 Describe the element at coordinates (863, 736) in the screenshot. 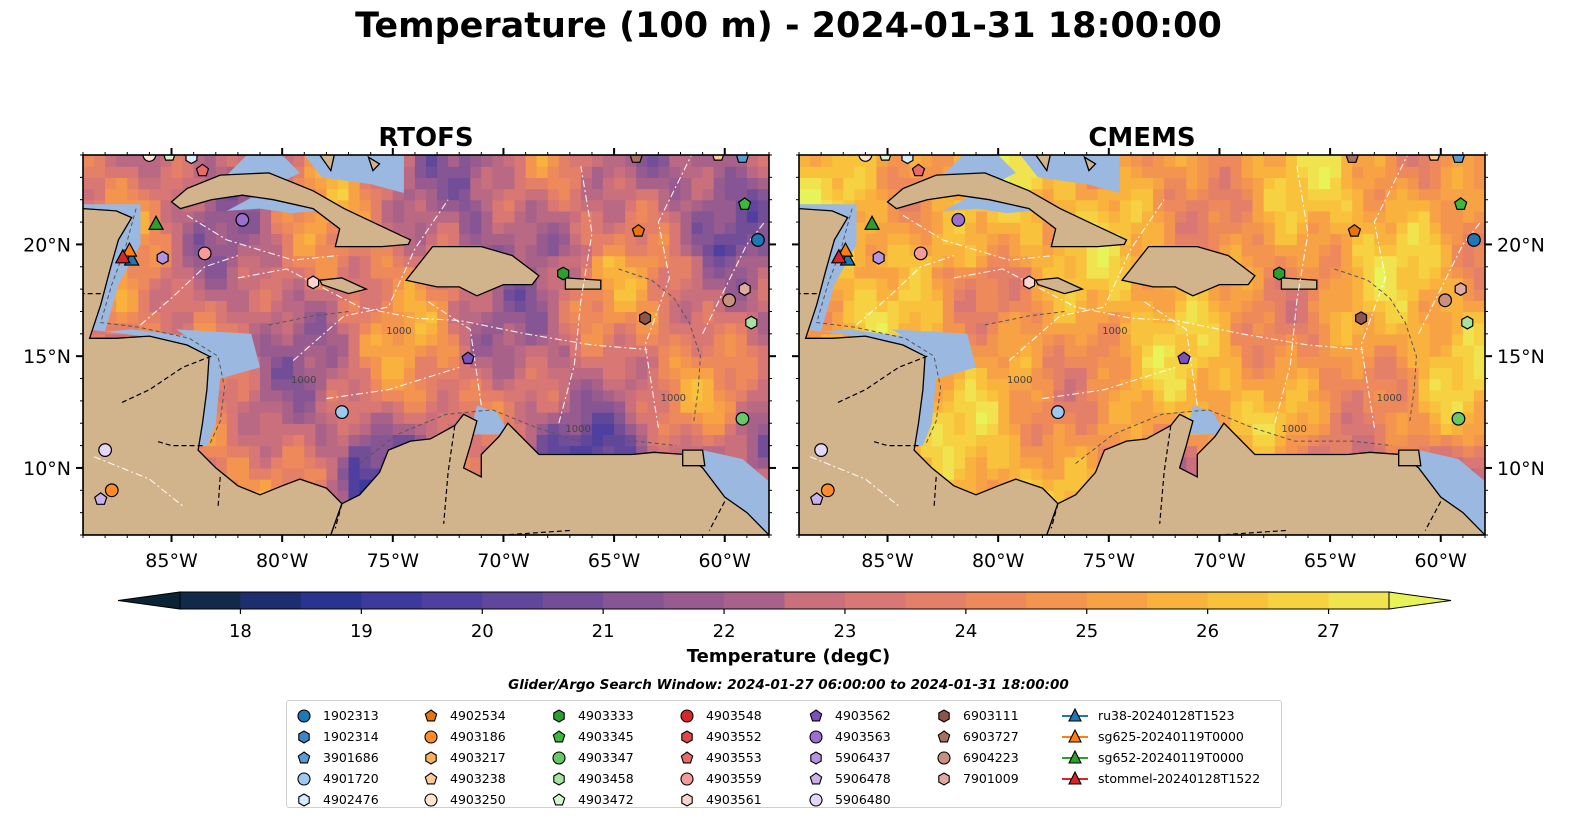

I see `legend-label: 4903563` at that location.